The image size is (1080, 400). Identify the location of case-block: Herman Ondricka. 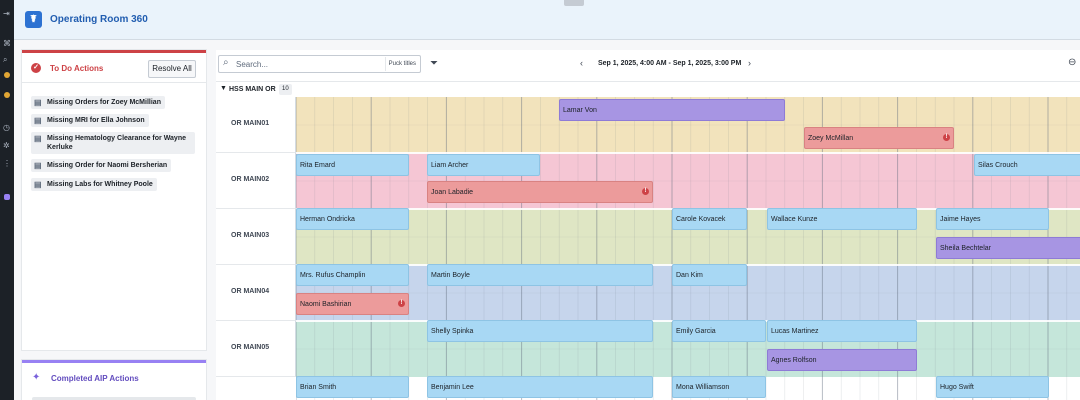
(352, 219).